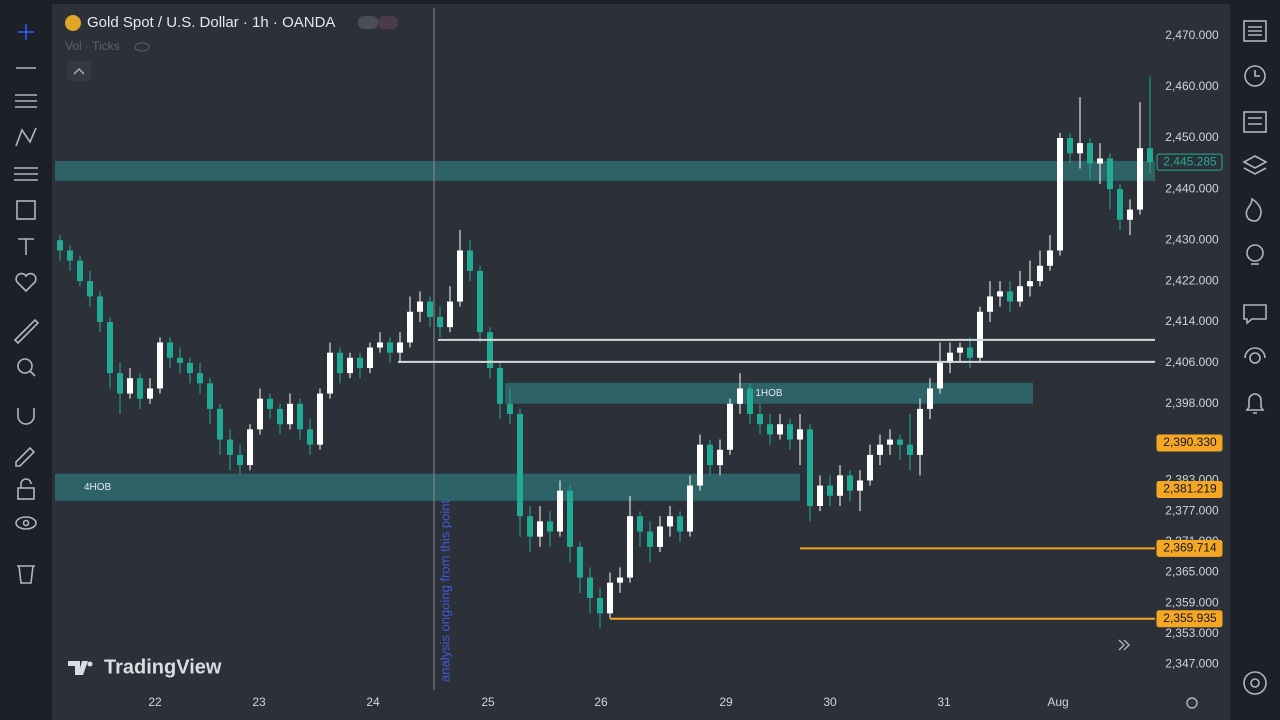 This screenshot has height=720, width=1280. Describe the element at coordinates (26, 174) in the screenshot. I see `position-tool` at that location.